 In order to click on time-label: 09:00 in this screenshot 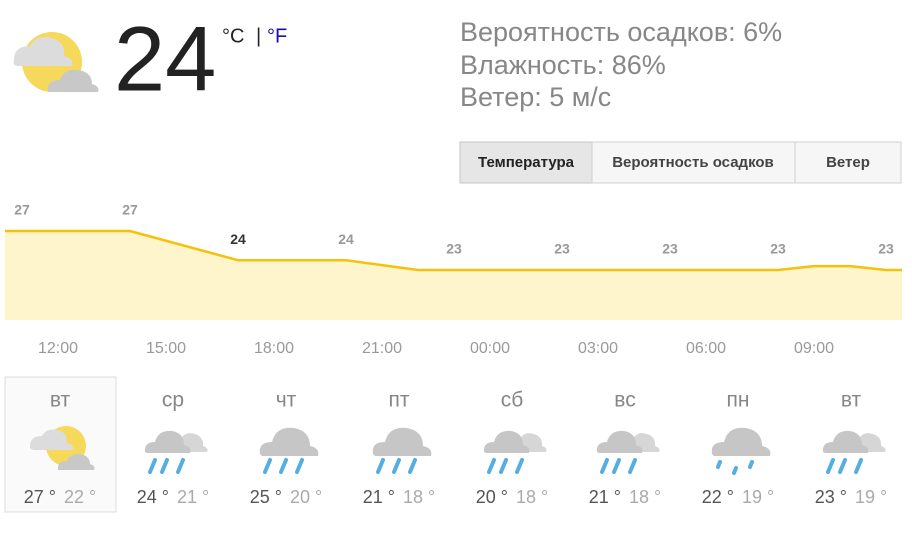, I will do `click(814, 348)`.